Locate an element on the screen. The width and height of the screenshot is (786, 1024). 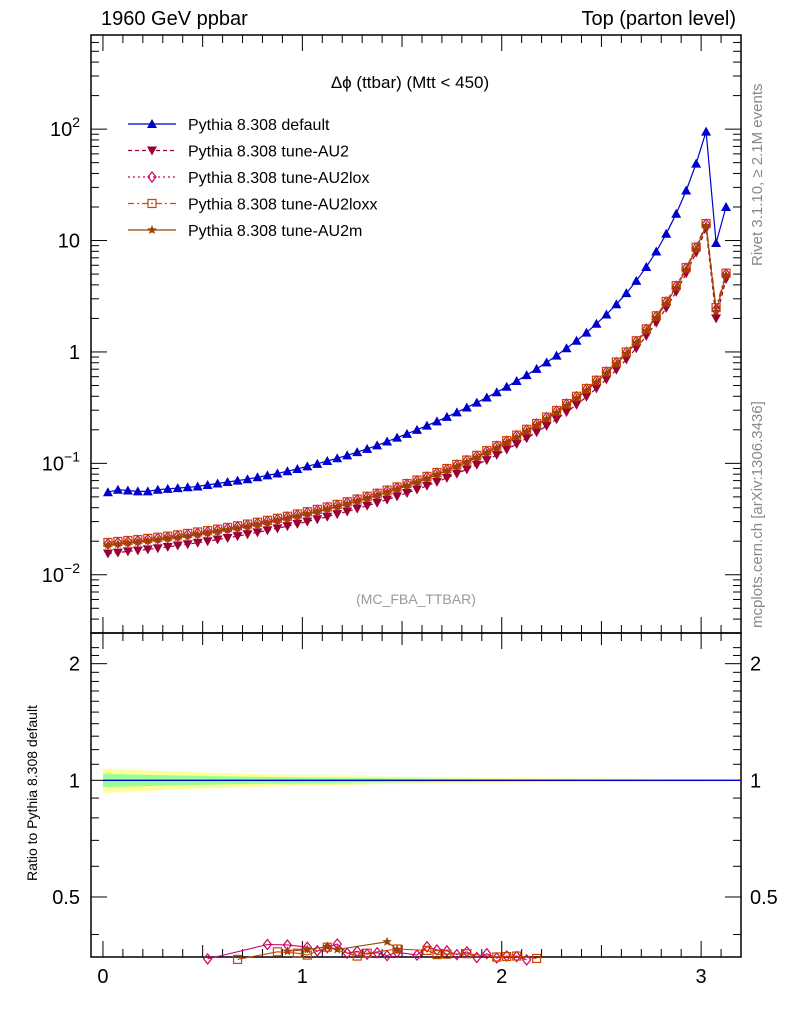
x-tick-label: 2 is located at coordinates (501, 977).